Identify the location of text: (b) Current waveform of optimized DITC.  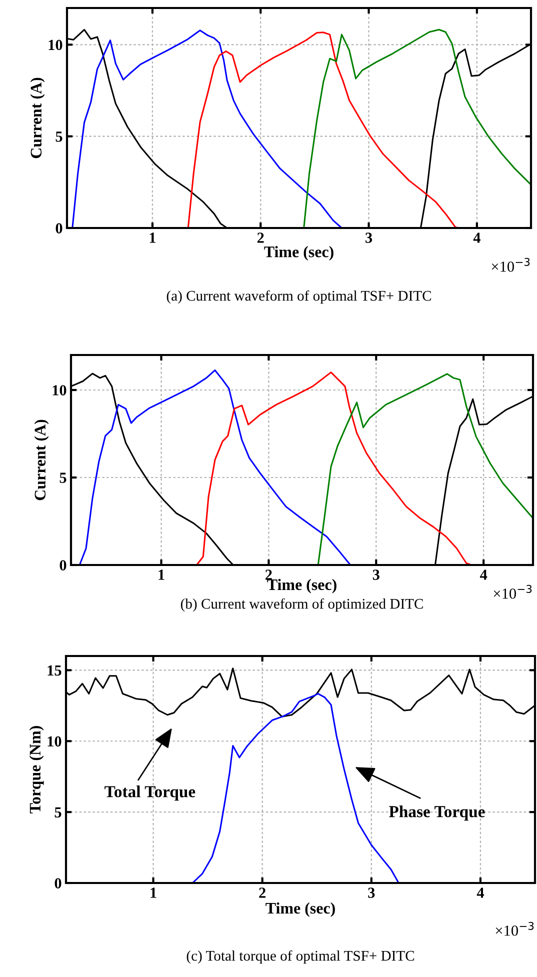
(301, 605).